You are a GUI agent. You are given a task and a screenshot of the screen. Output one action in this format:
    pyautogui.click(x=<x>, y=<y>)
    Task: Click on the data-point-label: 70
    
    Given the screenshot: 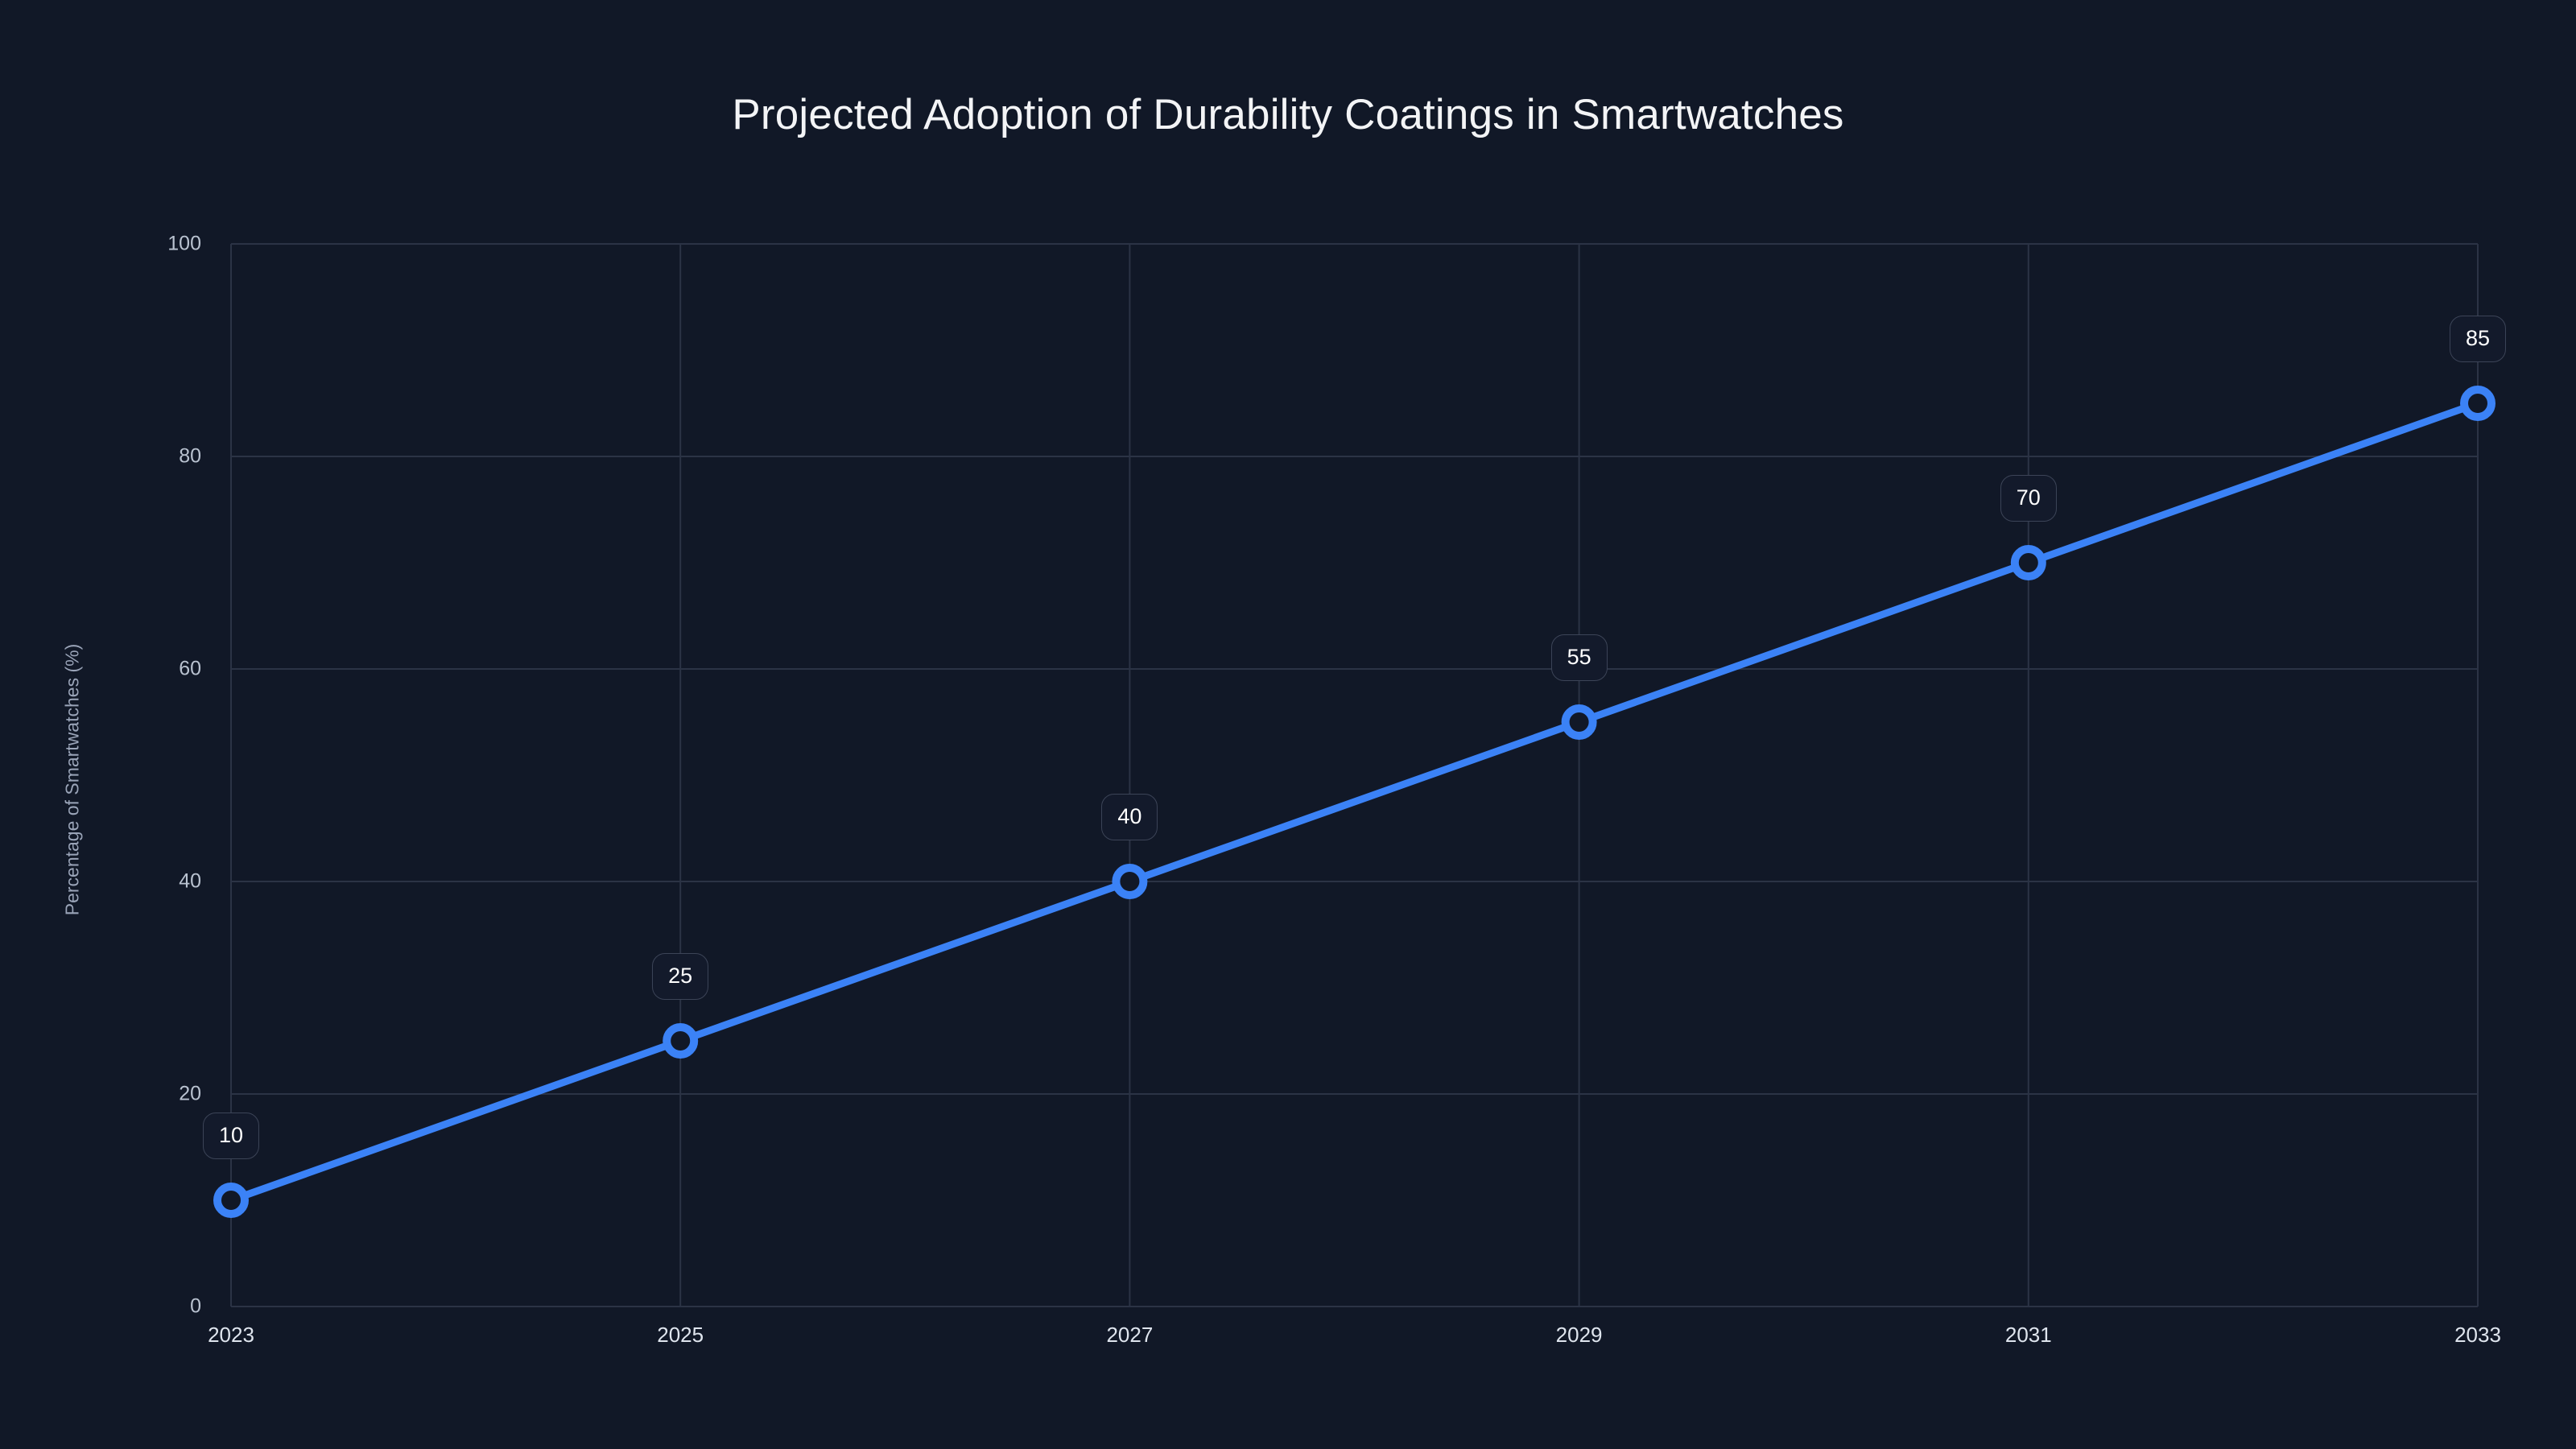 What is the action you would take?
    pyautogui.click(x=2028, y=498)
    